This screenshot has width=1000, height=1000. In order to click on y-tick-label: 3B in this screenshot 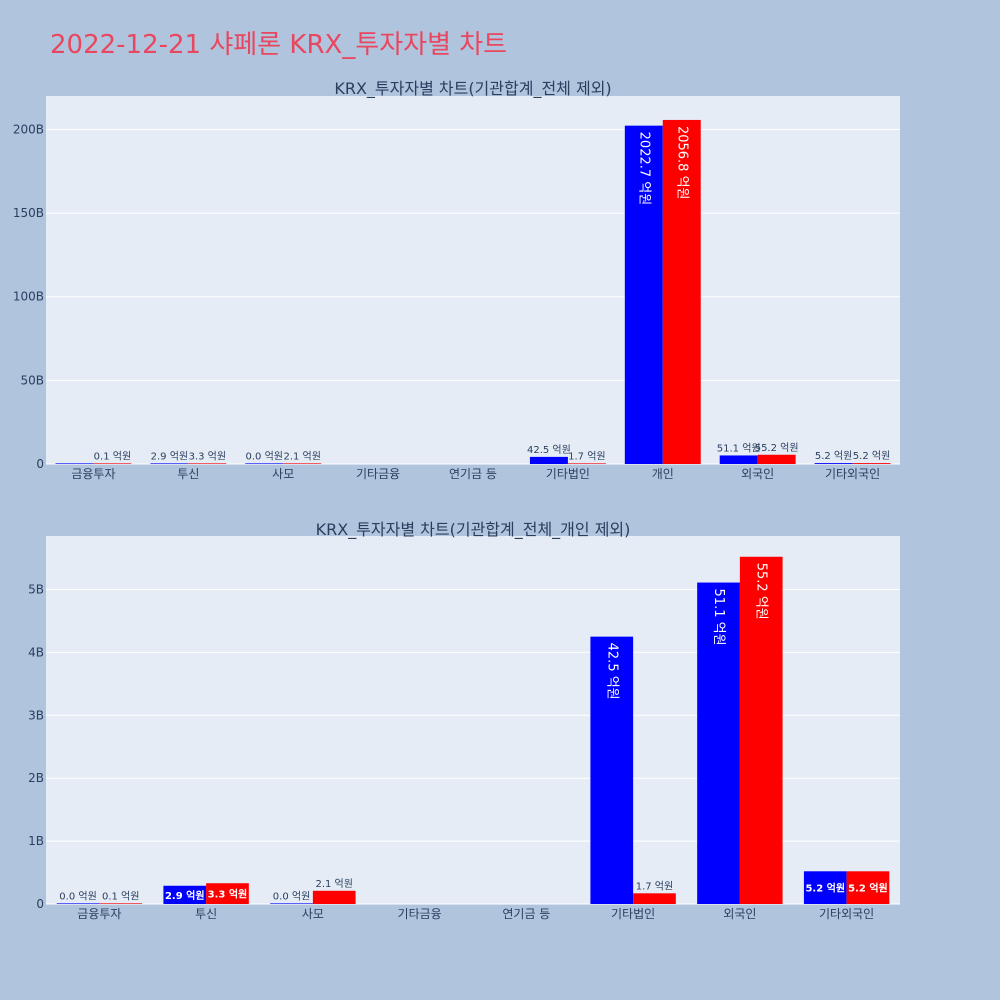, I will do `click(36, 715)`.